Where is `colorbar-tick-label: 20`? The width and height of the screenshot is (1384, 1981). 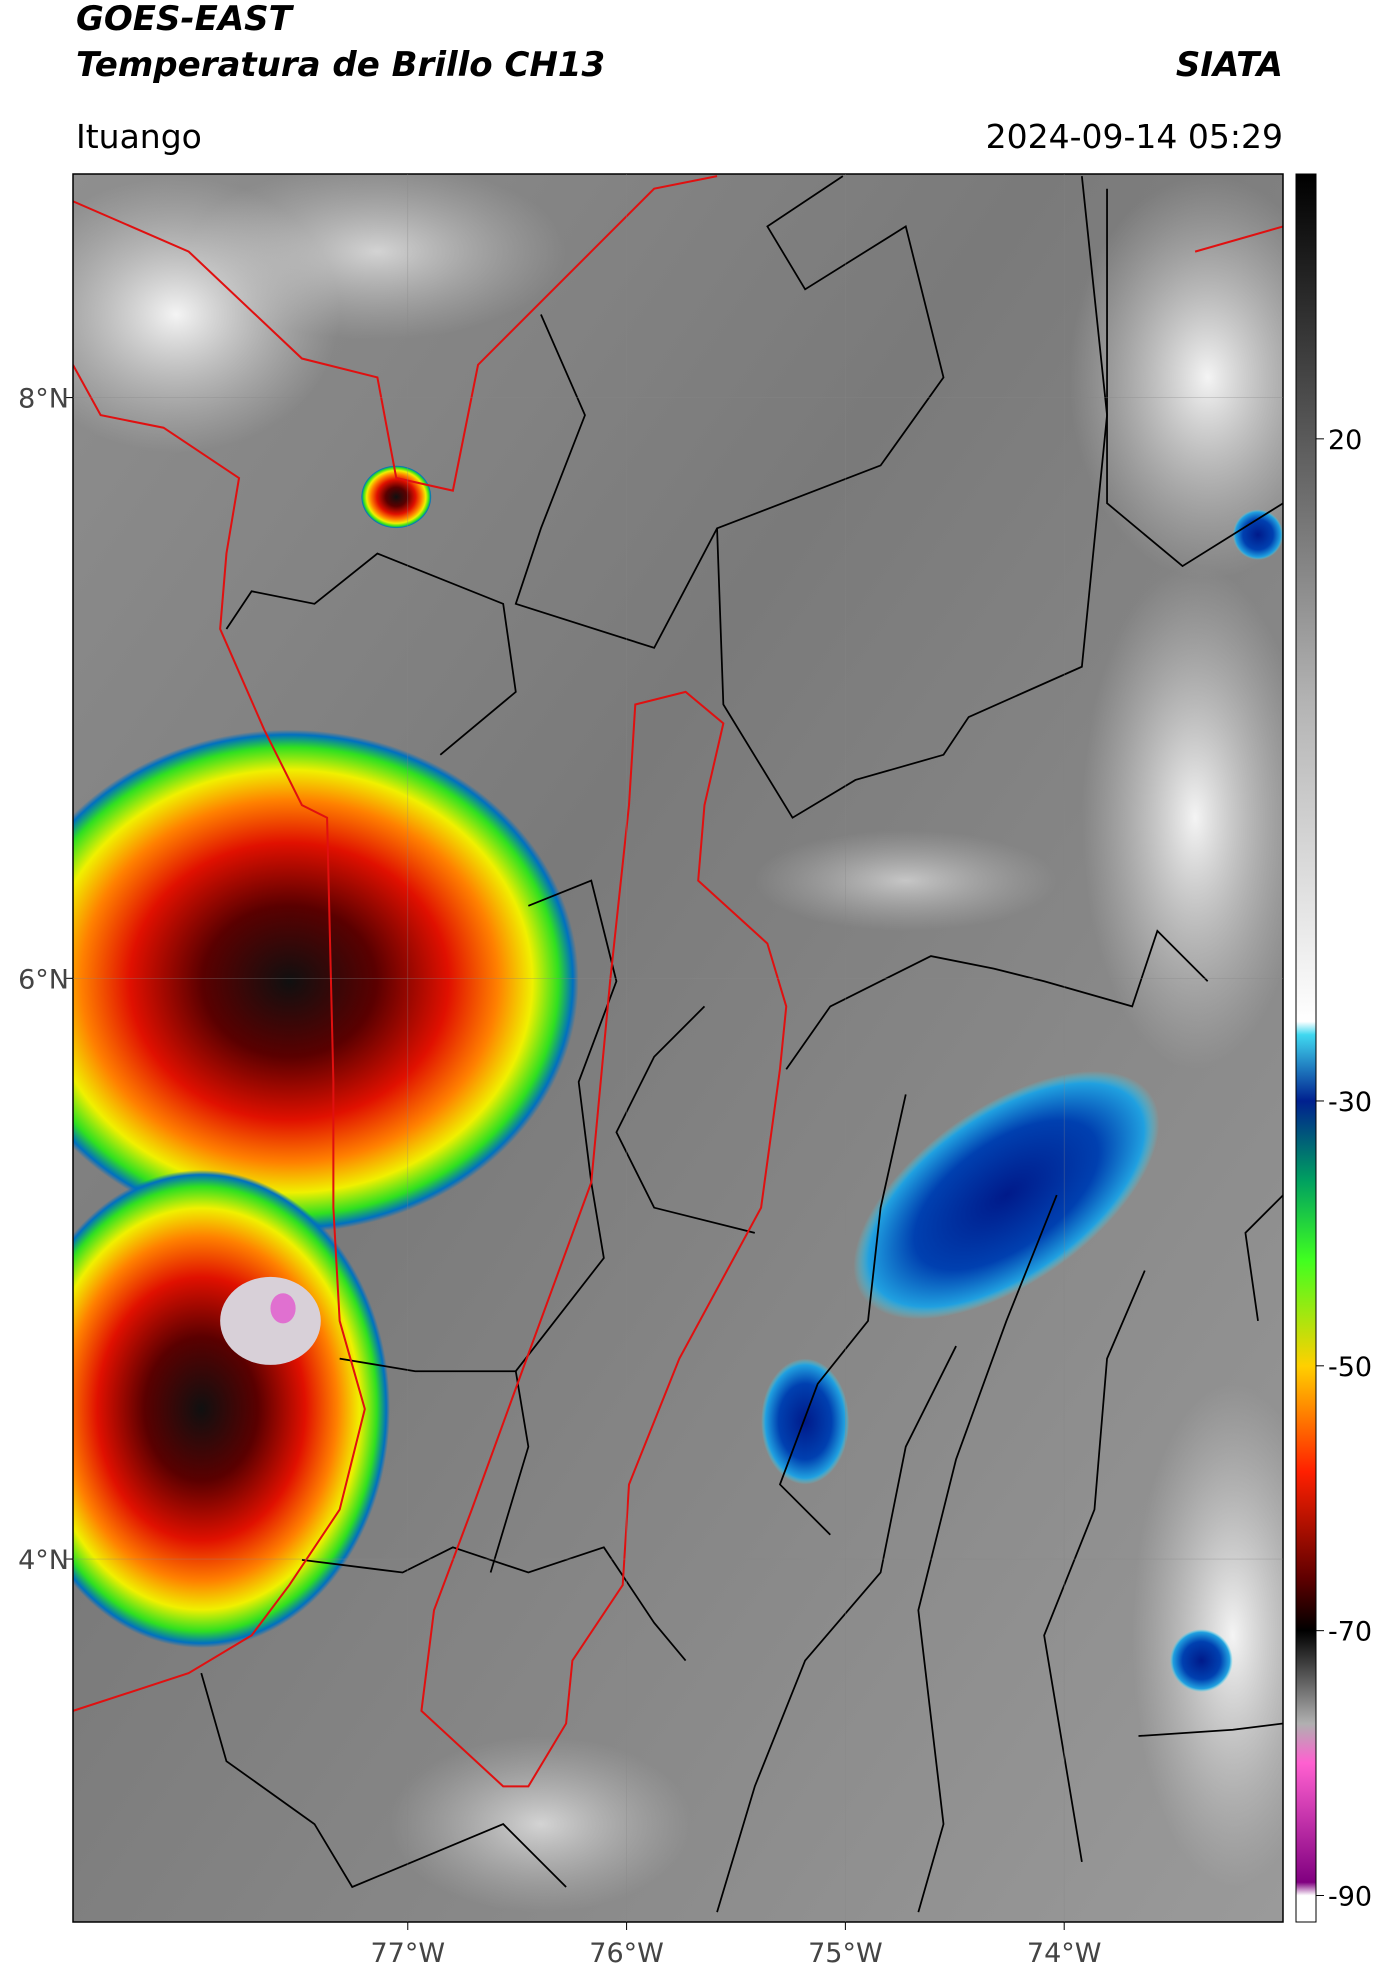 colorbar-tick-label: 20 is located at coordinates (1345, 440).